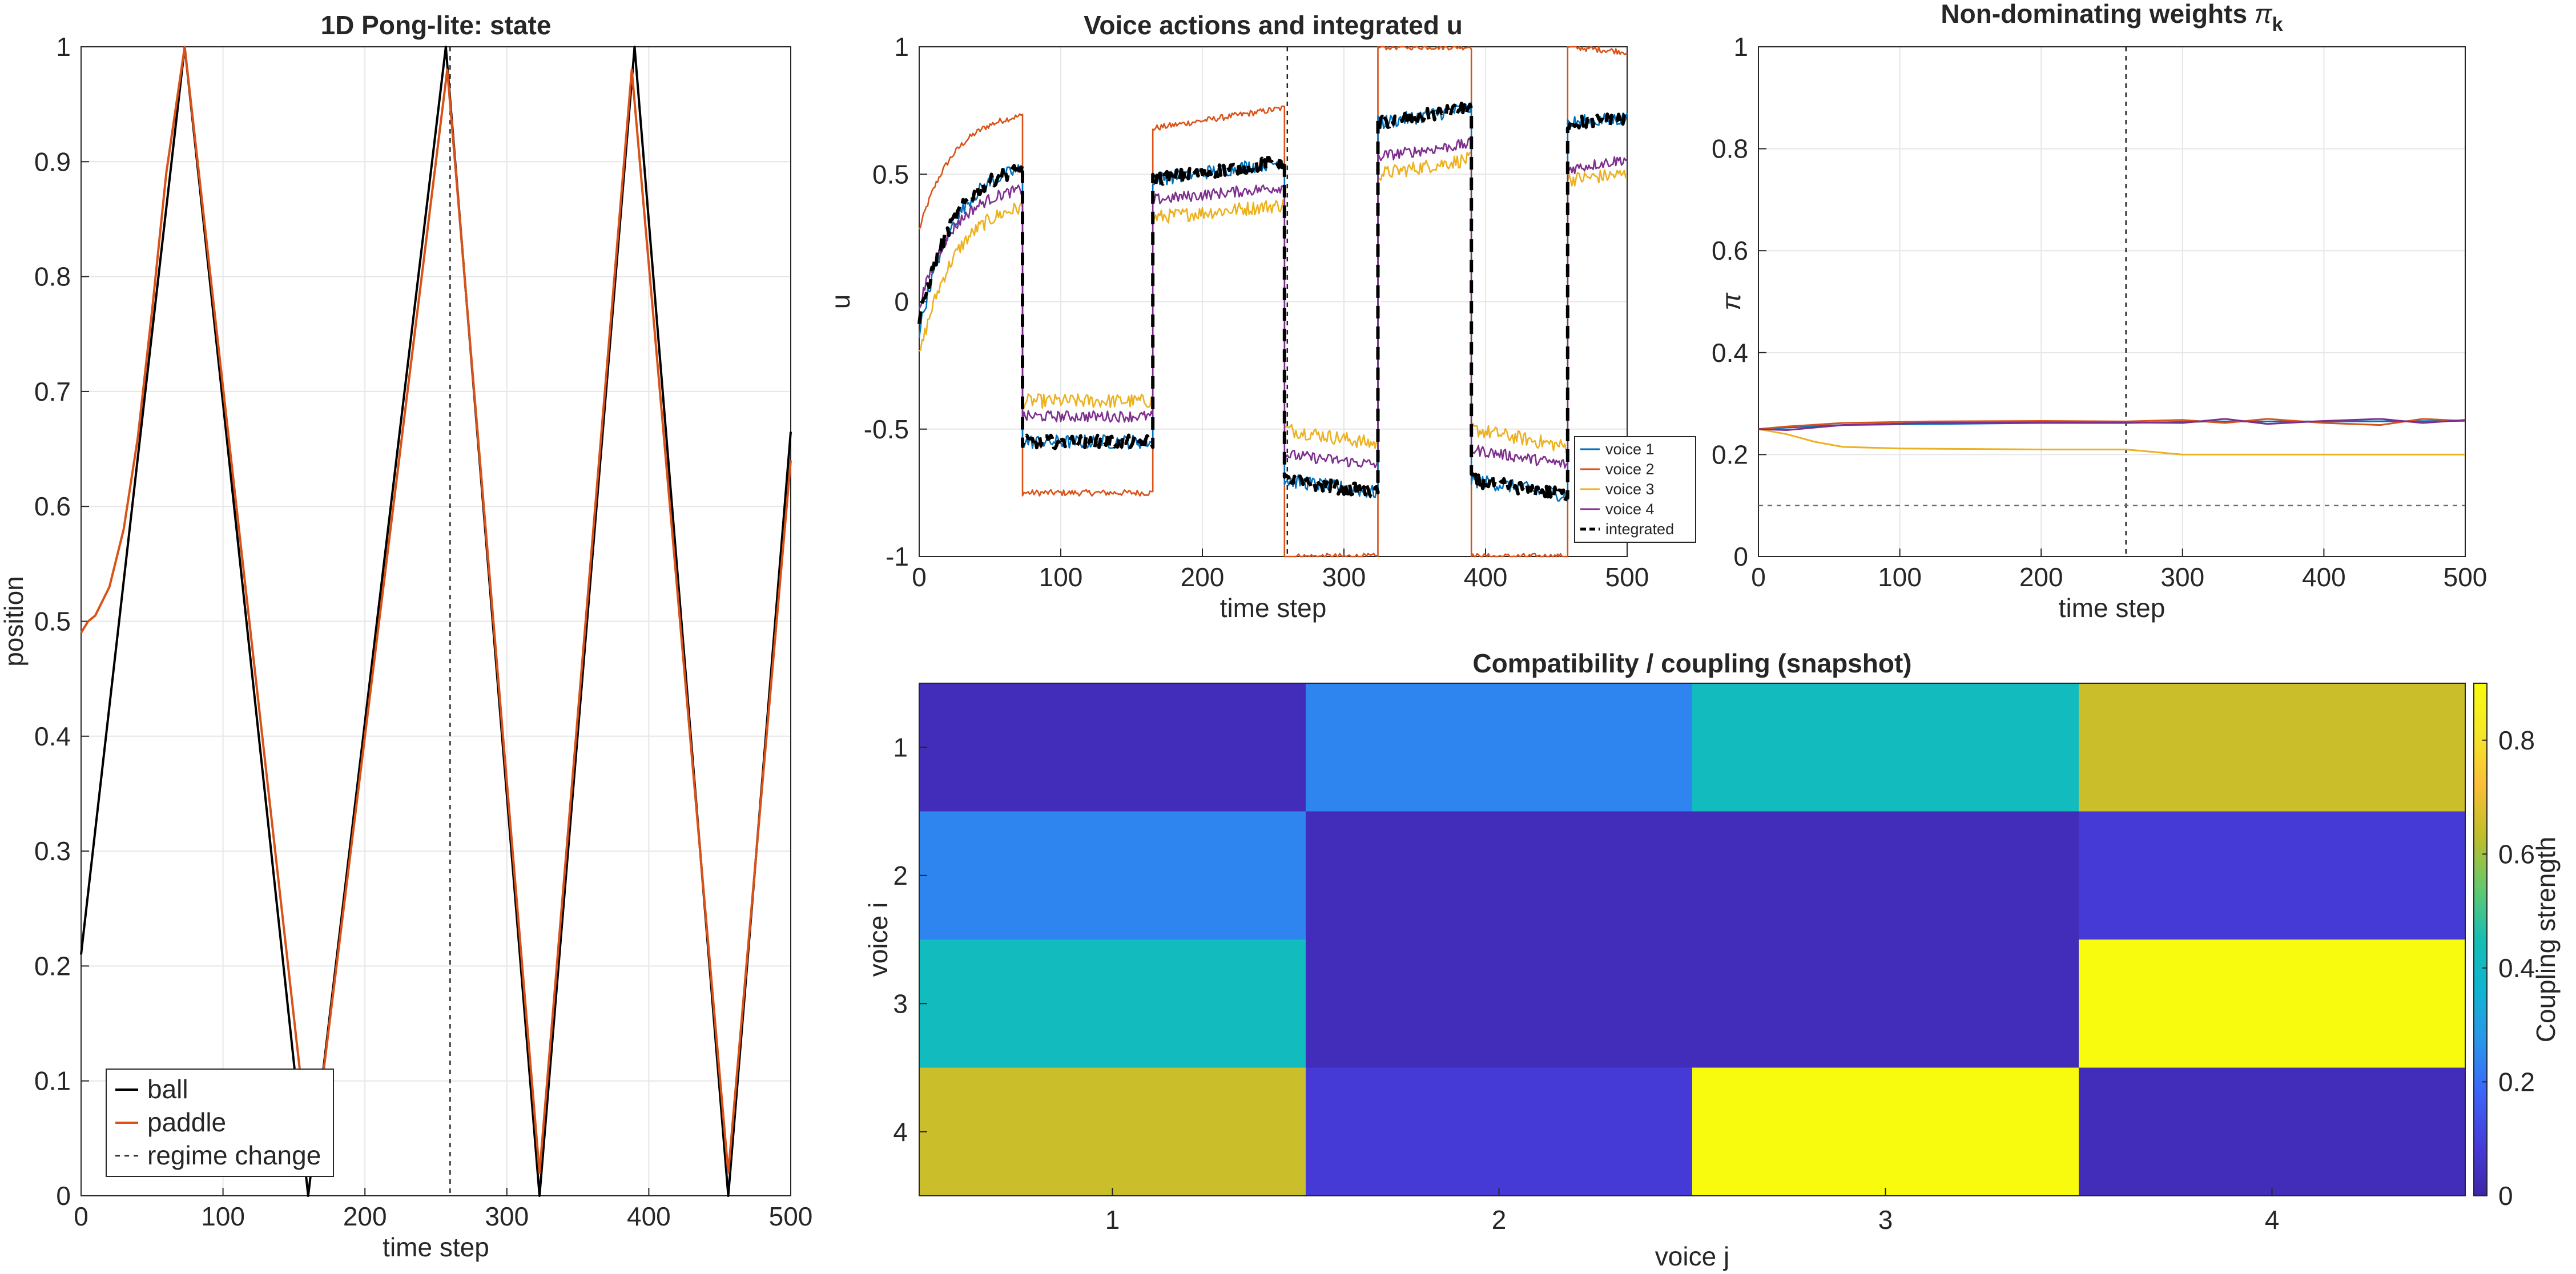 This screenshot has width=2576, height=1274. Describe the element at coordinates (1630, 509) in the screenshot. I see `legend-label: voice 4` at that location.